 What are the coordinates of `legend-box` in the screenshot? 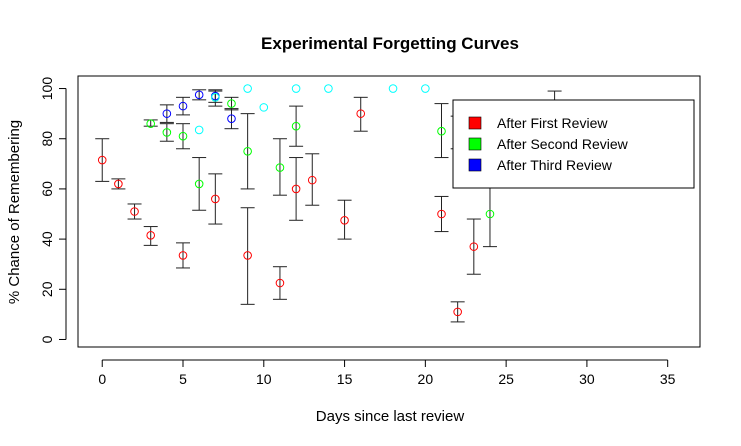 It's located at (573, 144).